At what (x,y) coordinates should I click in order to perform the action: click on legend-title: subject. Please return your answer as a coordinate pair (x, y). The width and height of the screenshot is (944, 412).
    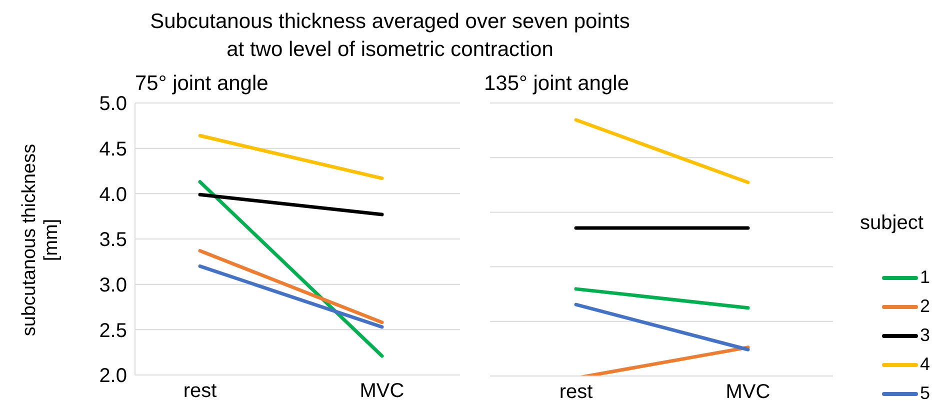
    Looking at the image, I should click on (892, 223).